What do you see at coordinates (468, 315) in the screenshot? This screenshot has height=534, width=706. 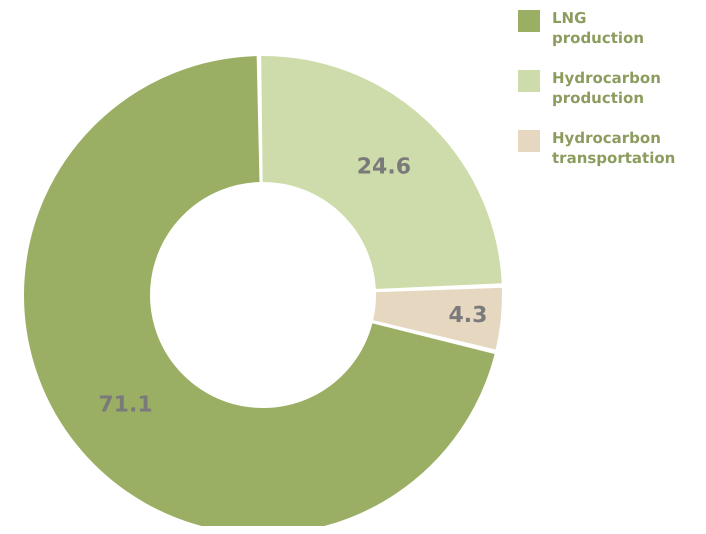 I see `data-label: 4.3` at bounding box center [468, 315].